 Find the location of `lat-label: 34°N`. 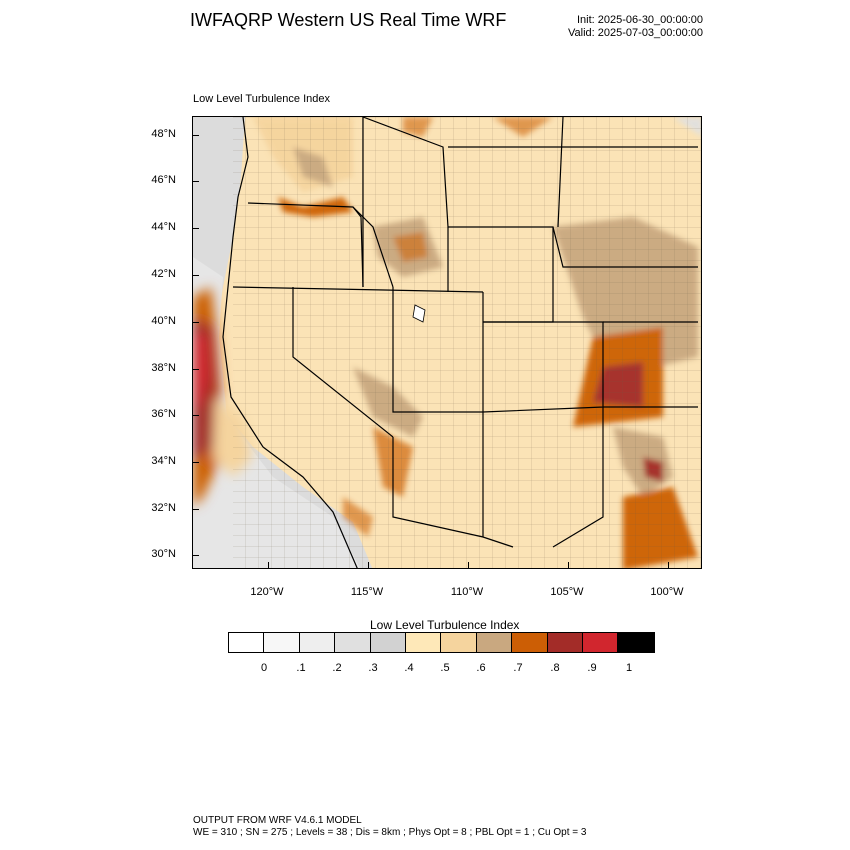

lat-label: 34°N is located at coordinates (163, 461).